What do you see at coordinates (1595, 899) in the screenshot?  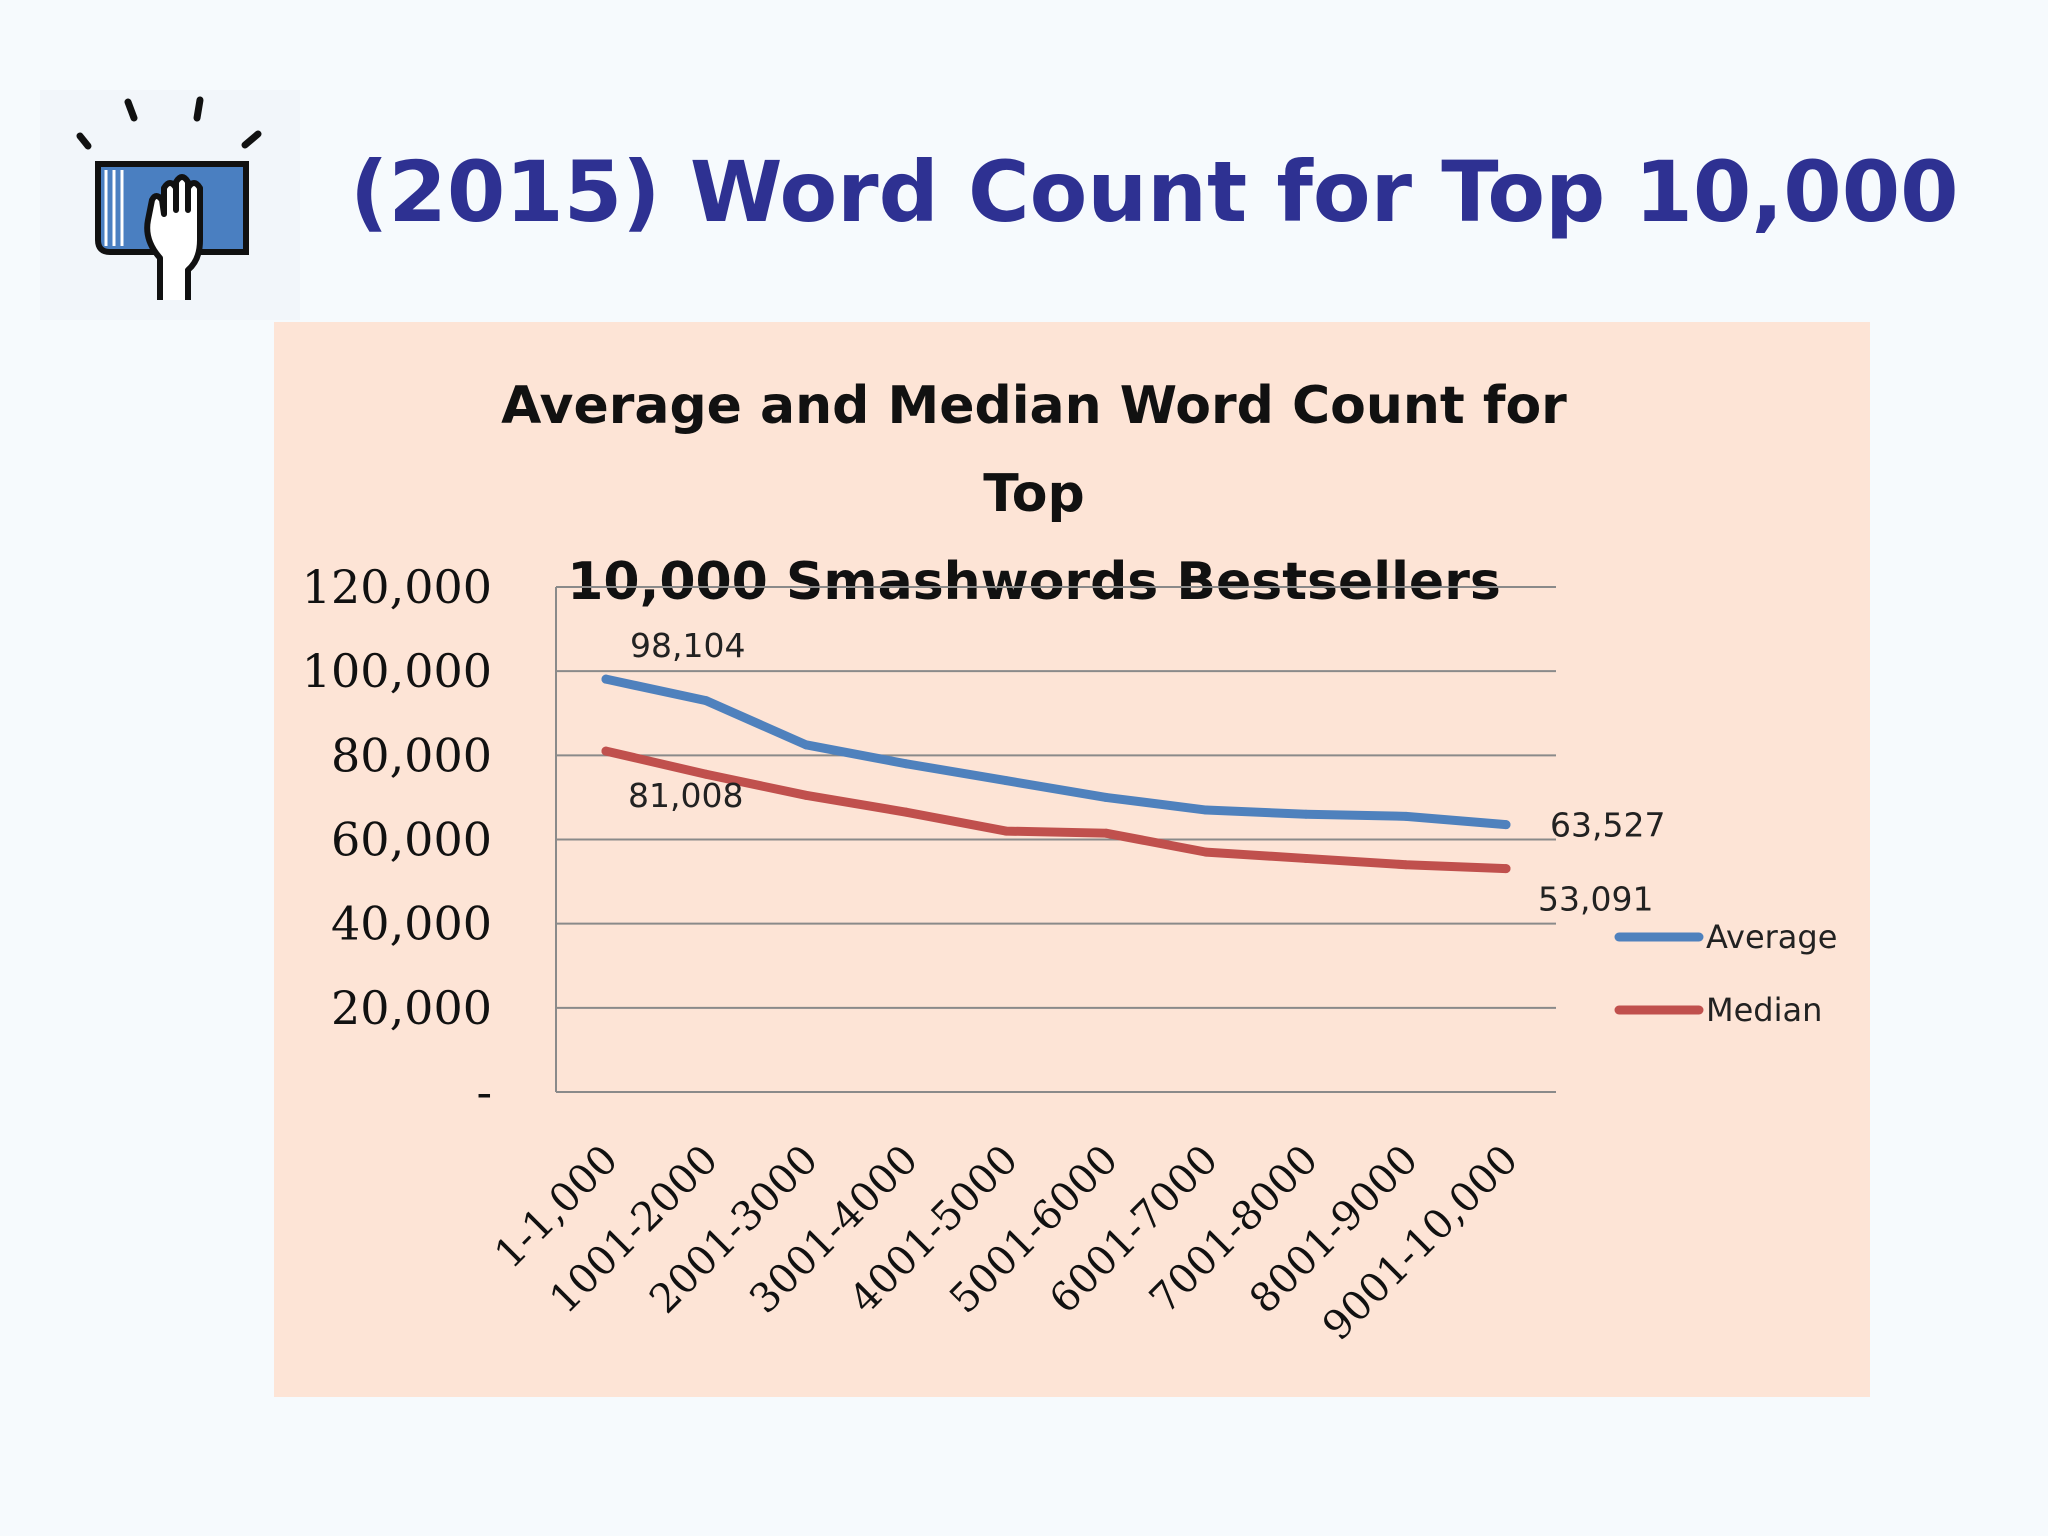 I see `data-label: 53,091` at bounding box center [1595, 899].